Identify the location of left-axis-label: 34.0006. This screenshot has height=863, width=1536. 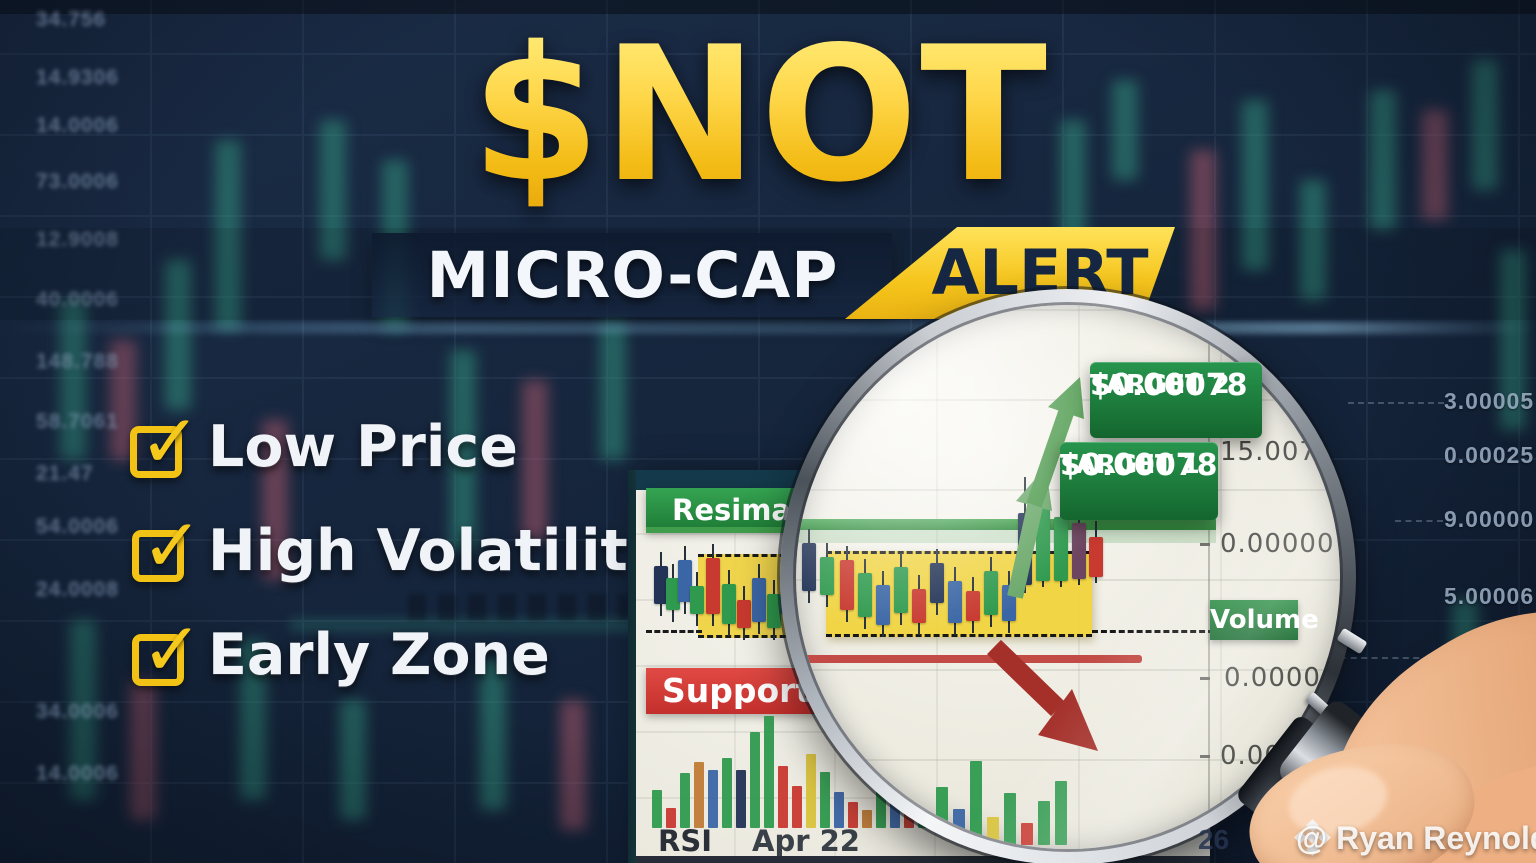
(77, 711).